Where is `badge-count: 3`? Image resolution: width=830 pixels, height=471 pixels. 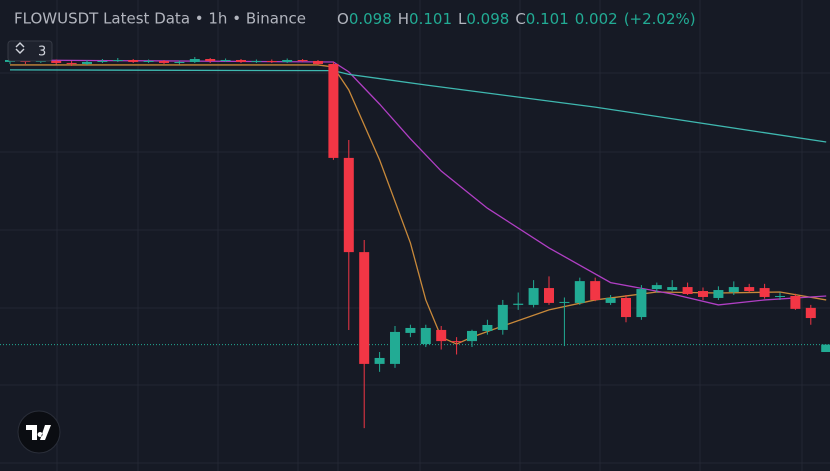 badge-count: 3 is located at coordinates (42, 52).